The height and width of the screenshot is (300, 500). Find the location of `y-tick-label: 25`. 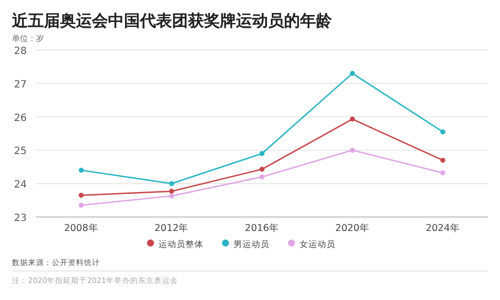

y-tick-label: 25 is located at coordinates (20, 152).